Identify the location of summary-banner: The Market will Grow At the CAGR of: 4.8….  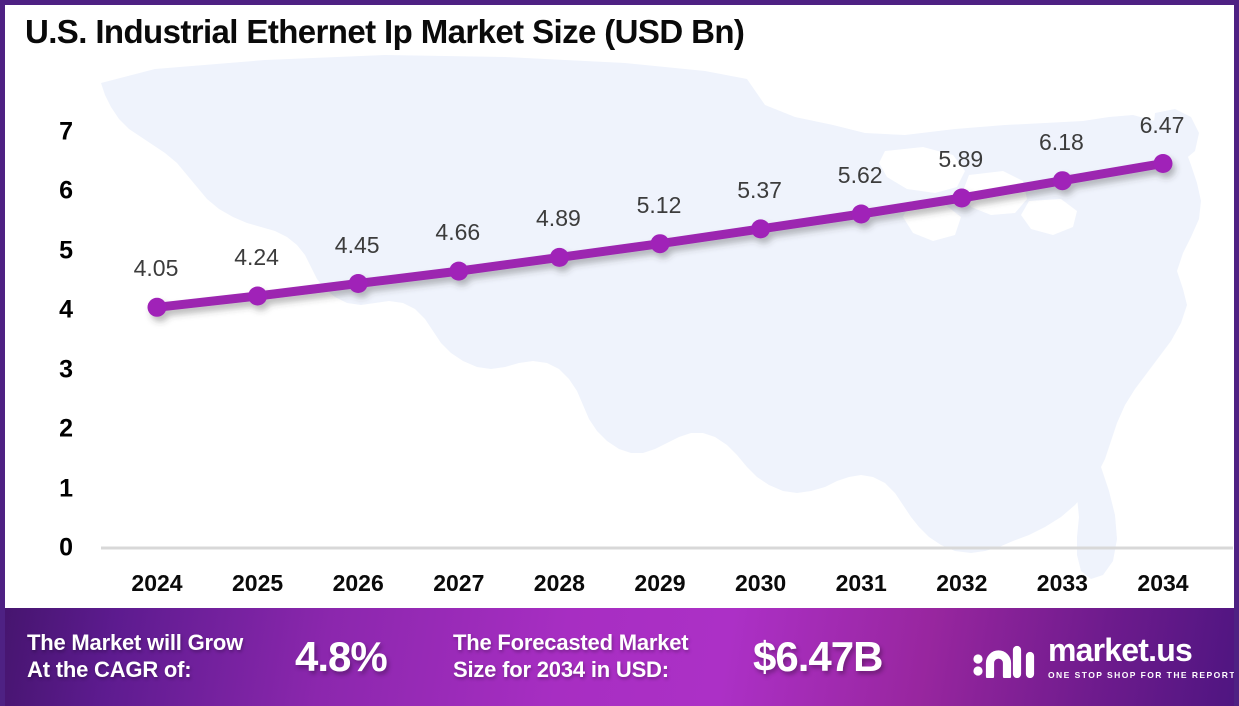
(622, 657).